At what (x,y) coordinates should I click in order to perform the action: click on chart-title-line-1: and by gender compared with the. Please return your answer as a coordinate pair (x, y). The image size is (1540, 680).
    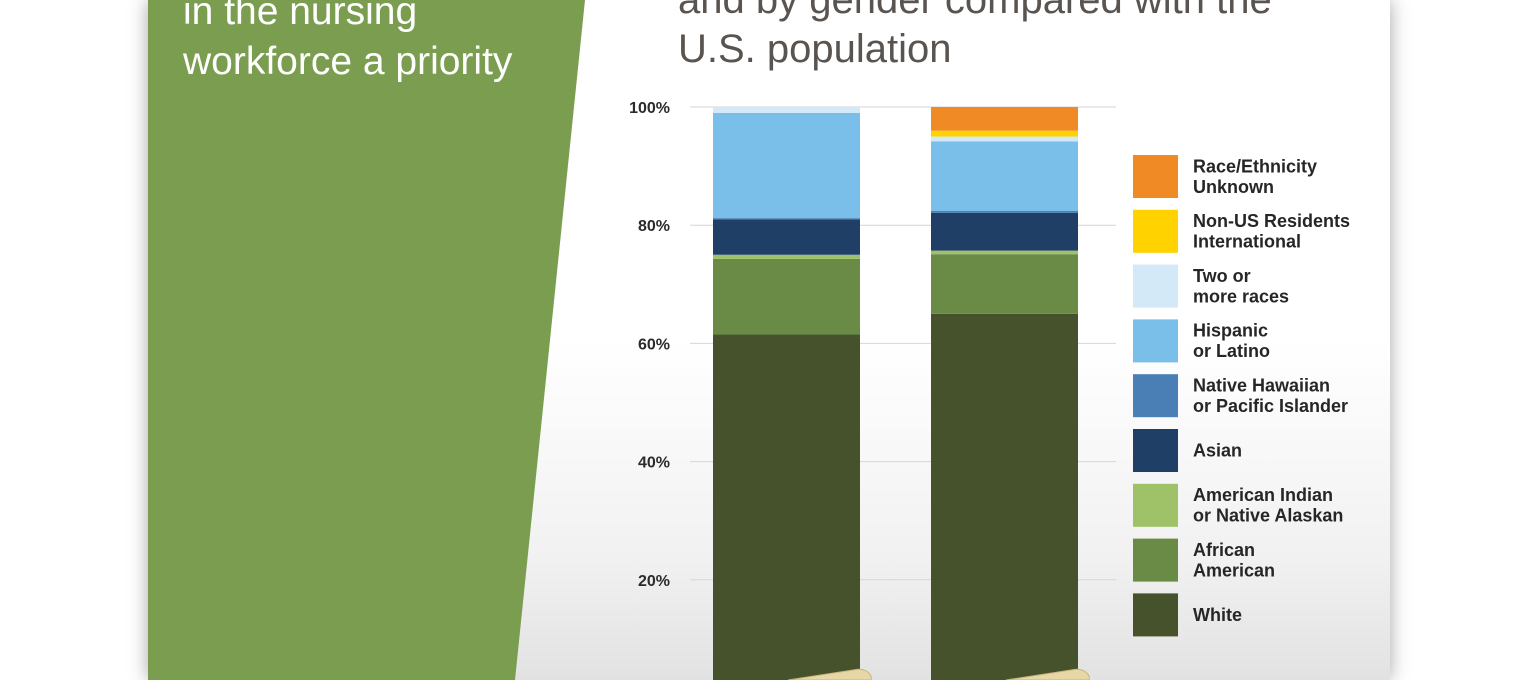
    Looking at the image, I should click on (975, 11).